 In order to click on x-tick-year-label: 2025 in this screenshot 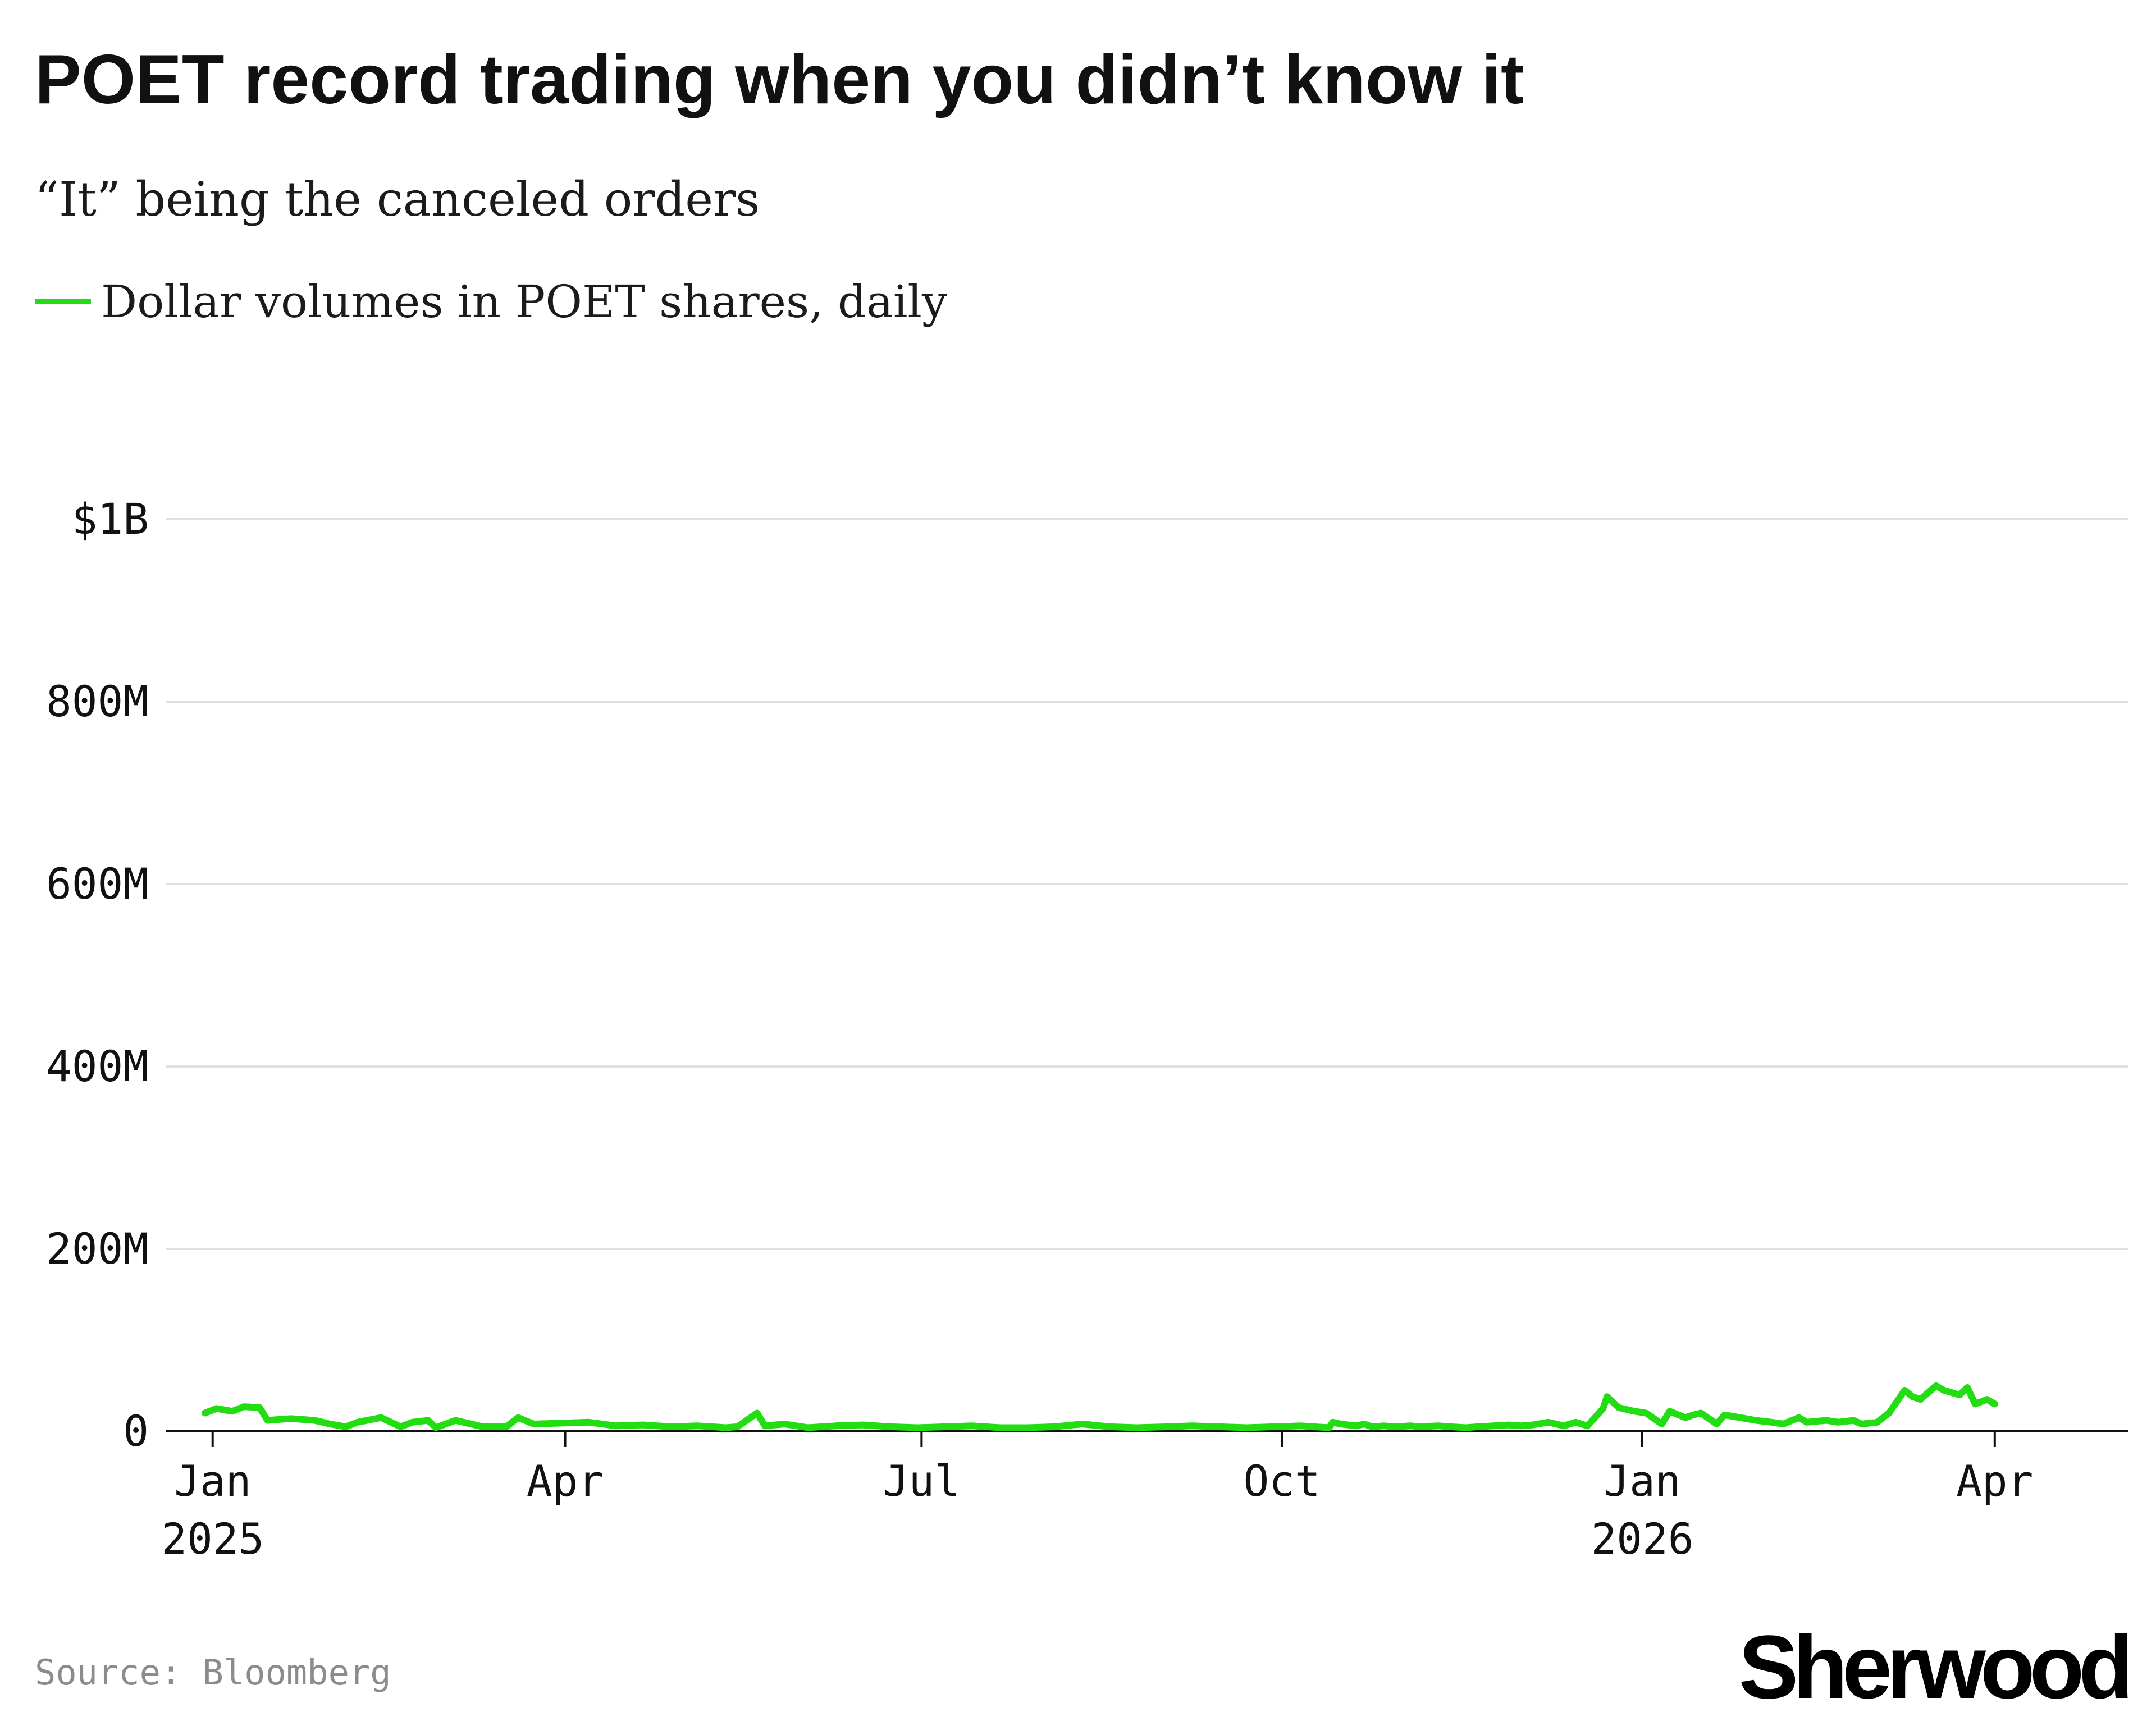, I will do `click(212, 1539)`.